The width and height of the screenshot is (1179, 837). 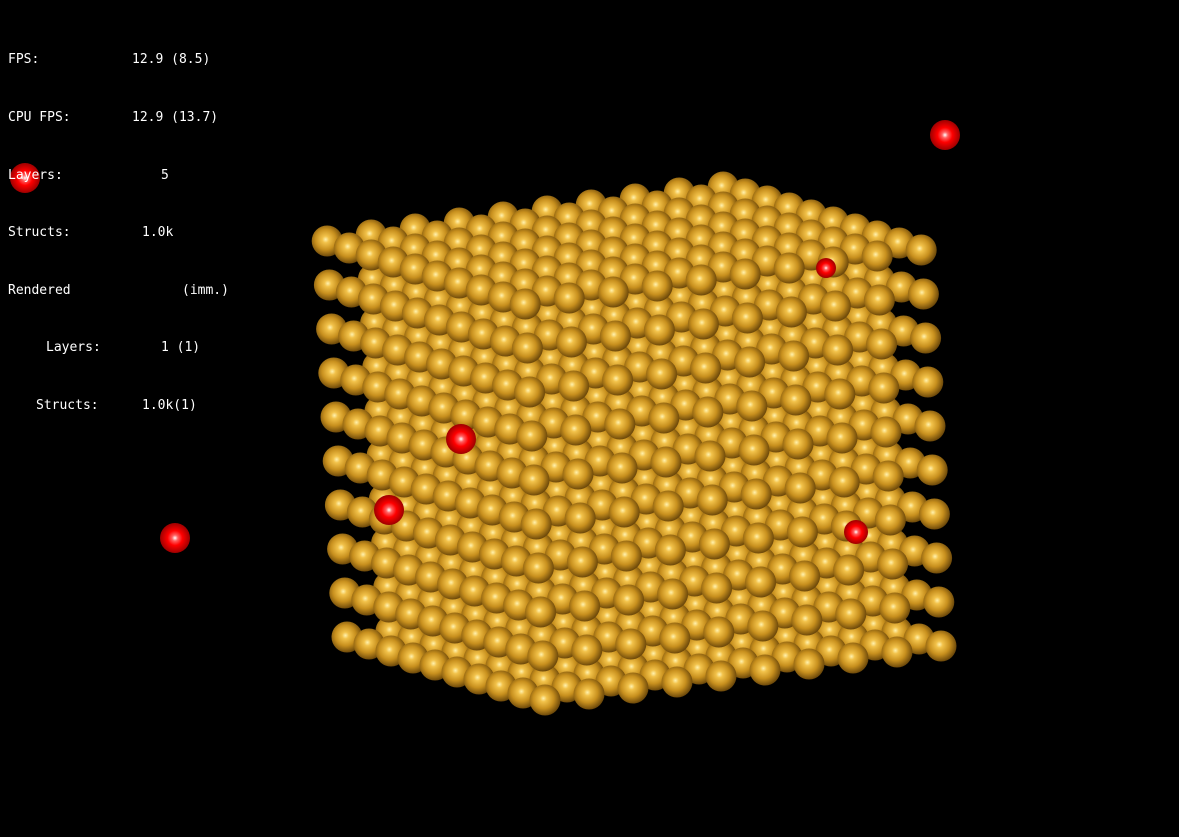 What do you see at coordinates (128, 405) in the screenshot?
I see `stat-row-rendered-structs: Structs: 1.0k(1)` at bounding box center [128, 405].